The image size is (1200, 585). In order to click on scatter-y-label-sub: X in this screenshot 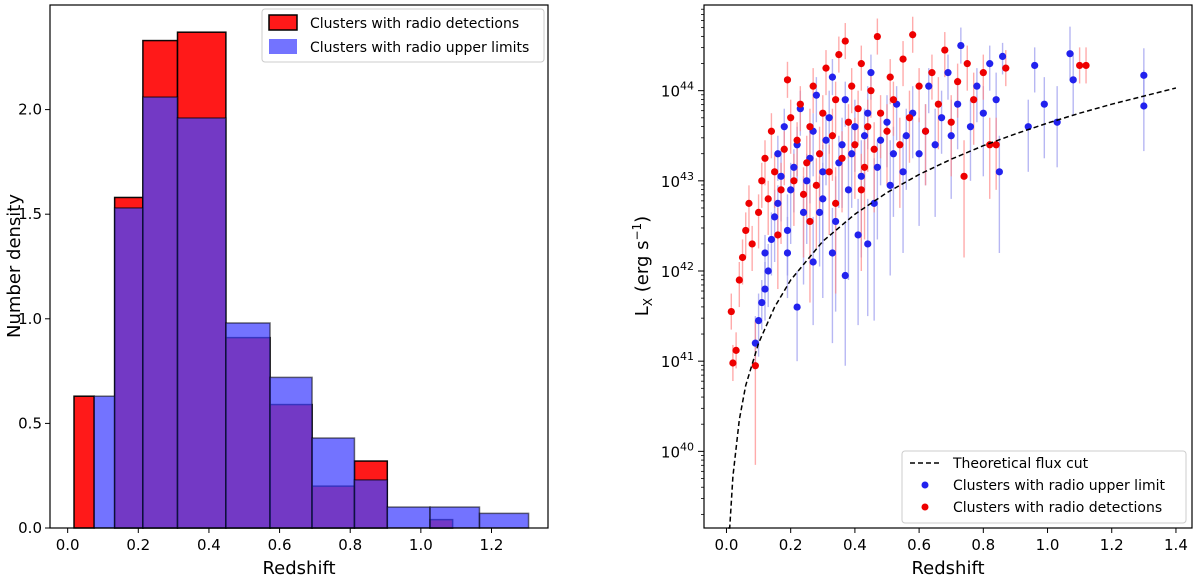, I will do `click(648, 302)`.